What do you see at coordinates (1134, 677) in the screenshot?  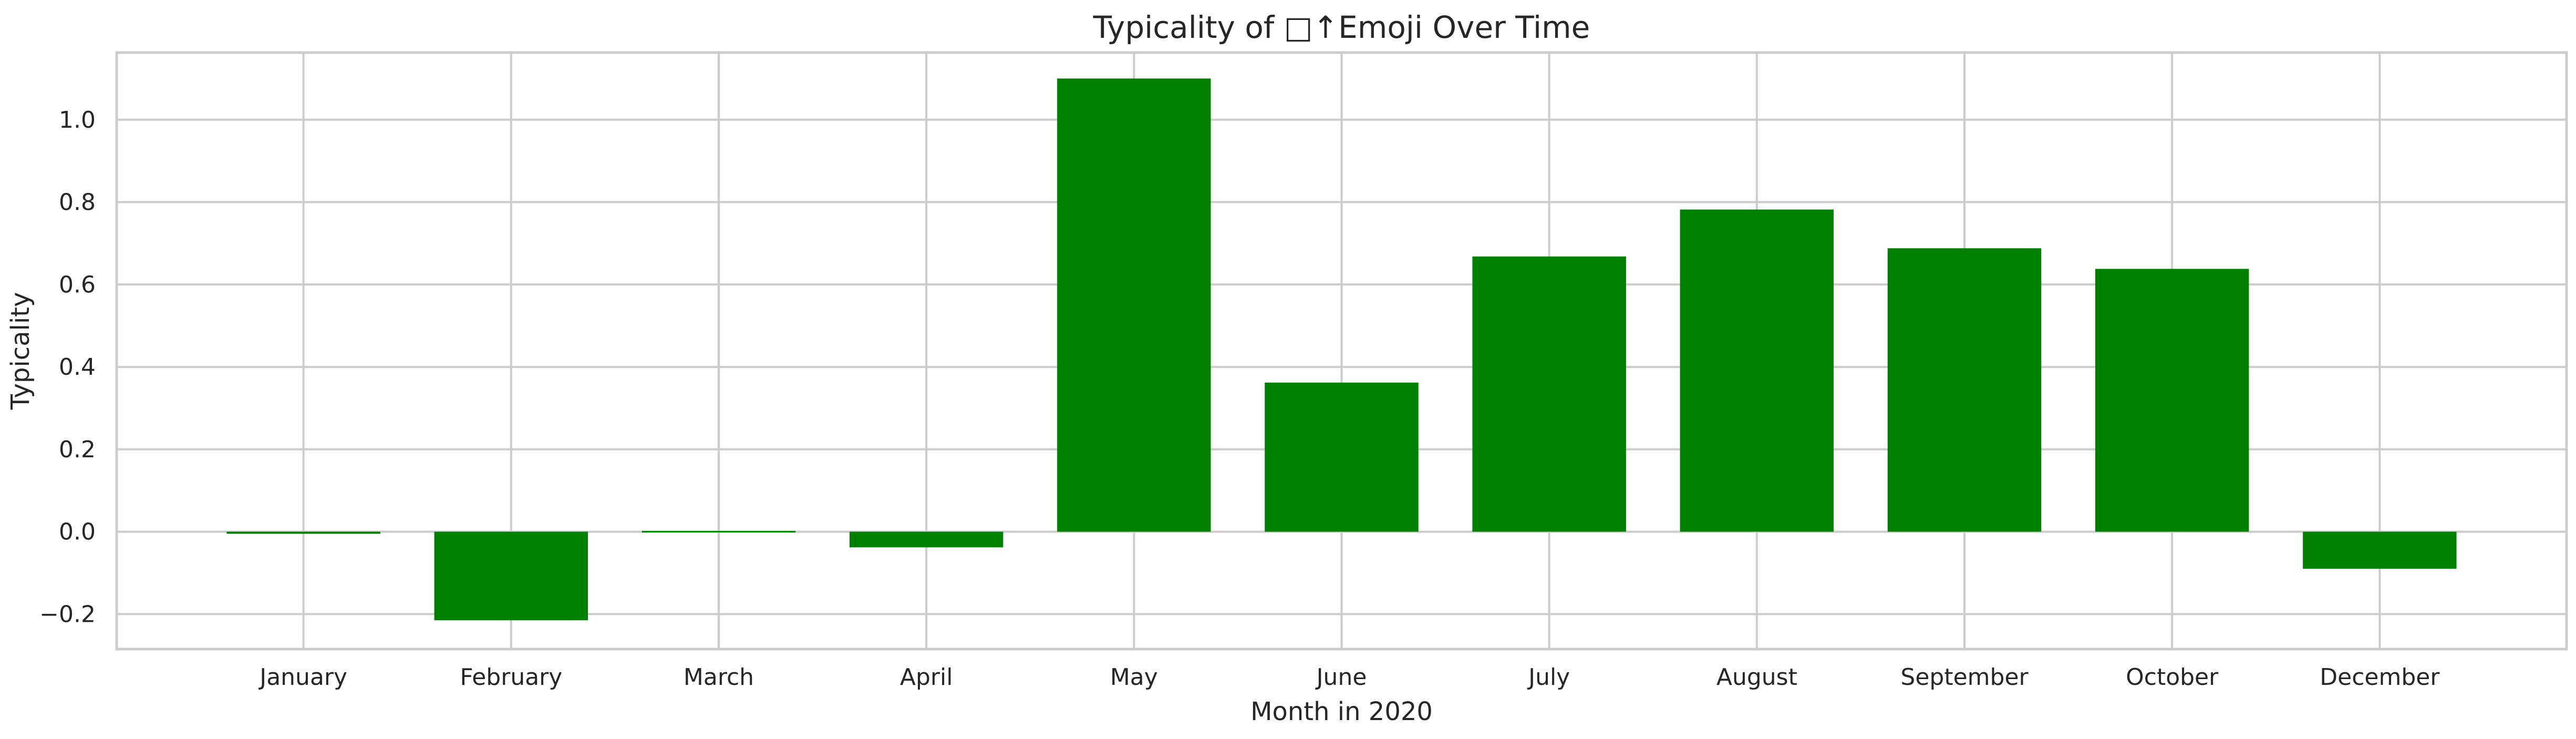 I see `x-tick-label: May` at bounding box center [1134, 677].